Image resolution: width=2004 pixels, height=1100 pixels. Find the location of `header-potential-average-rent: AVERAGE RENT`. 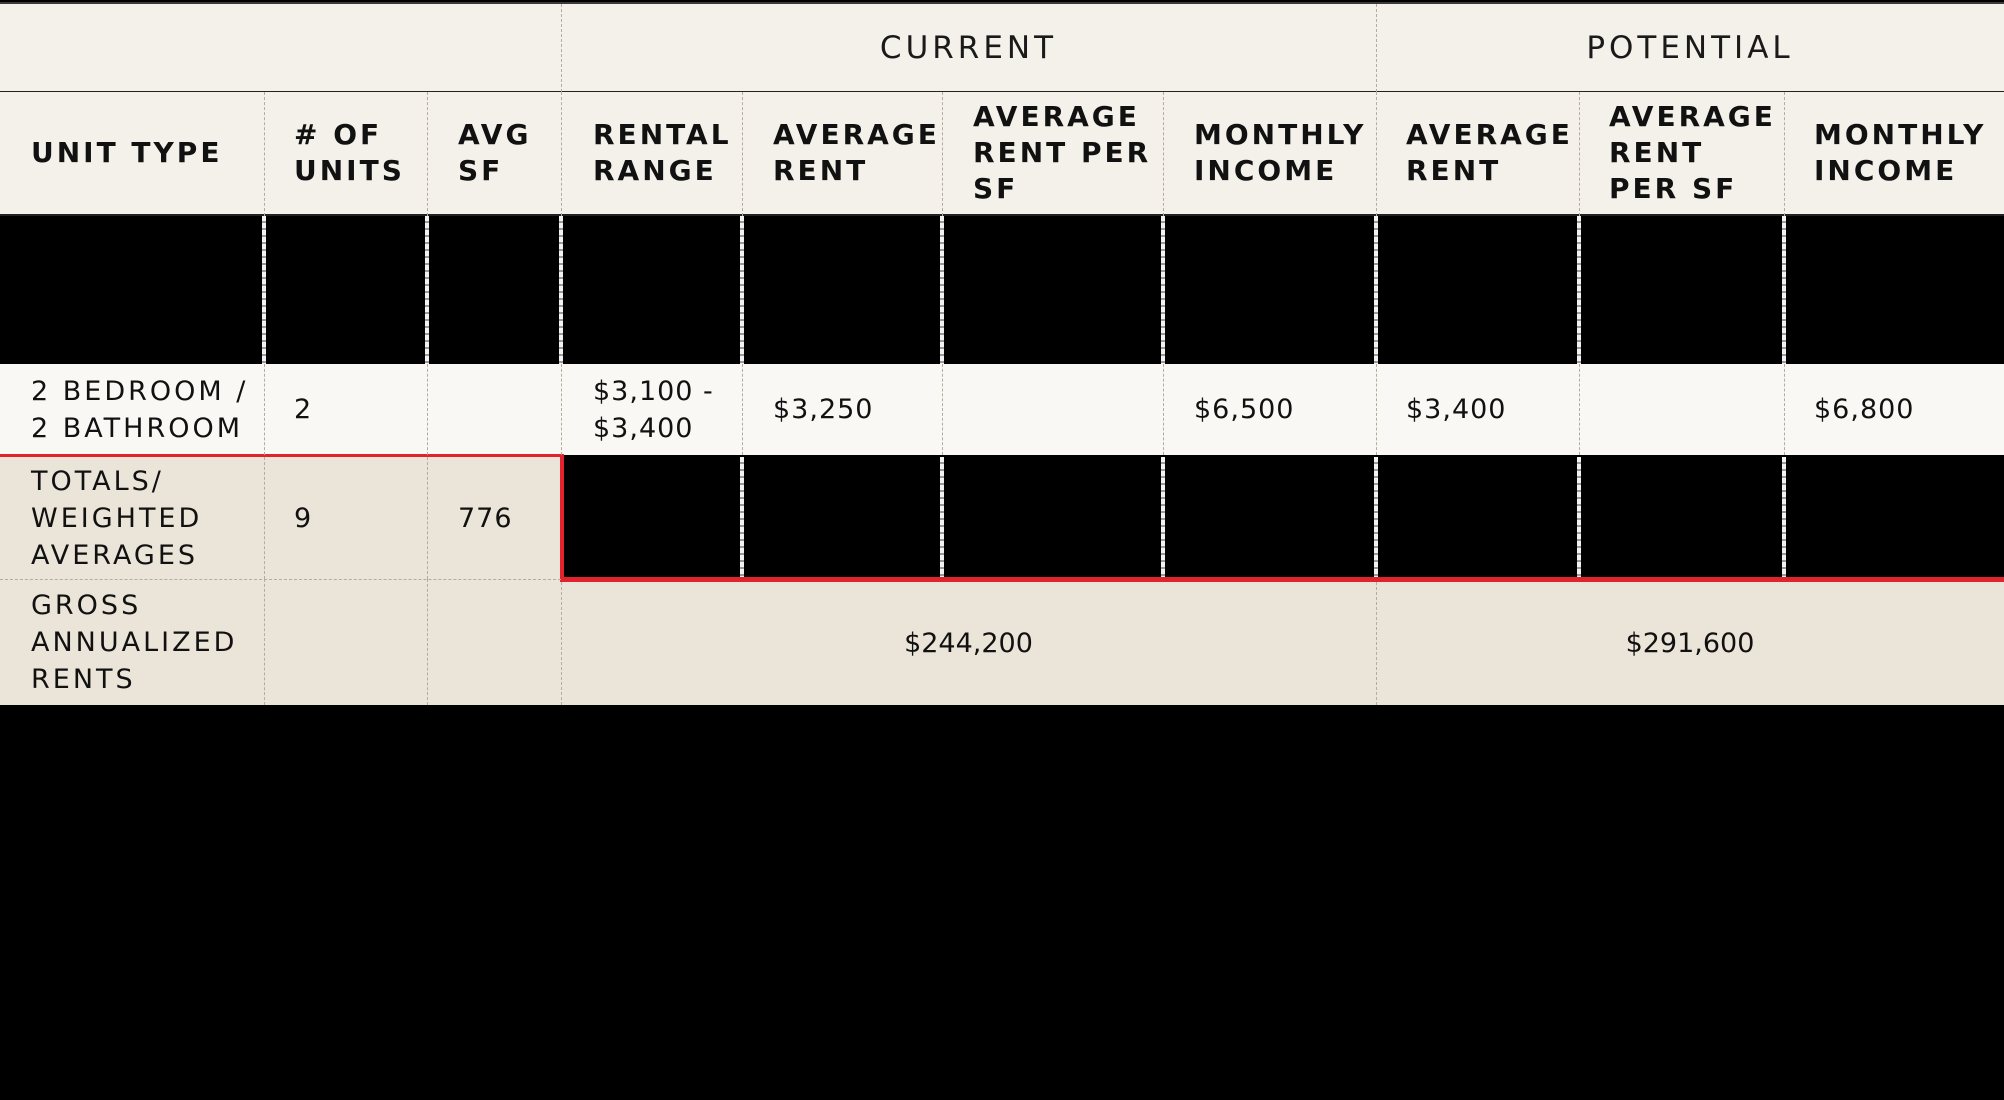

header-potential-average-rent: AVERAGE RENT is located at coordinates (1489, 152).